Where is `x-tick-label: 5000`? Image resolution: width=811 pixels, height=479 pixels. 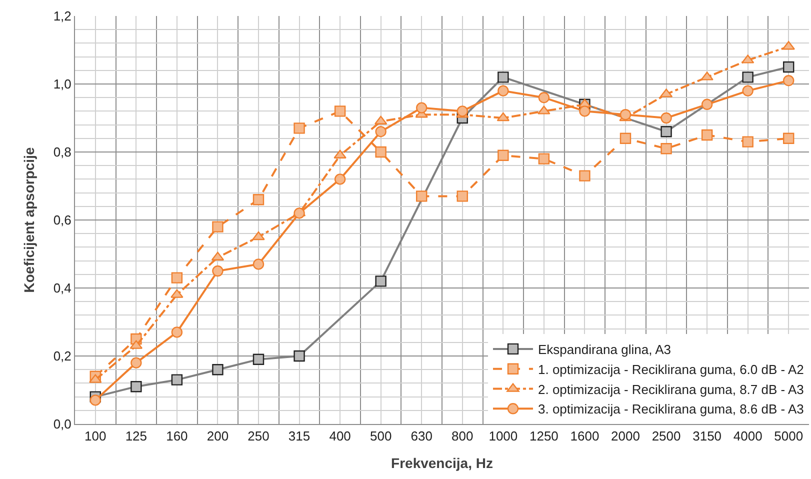
x-tick-label: 5000 is located at coordinates (789, 436).